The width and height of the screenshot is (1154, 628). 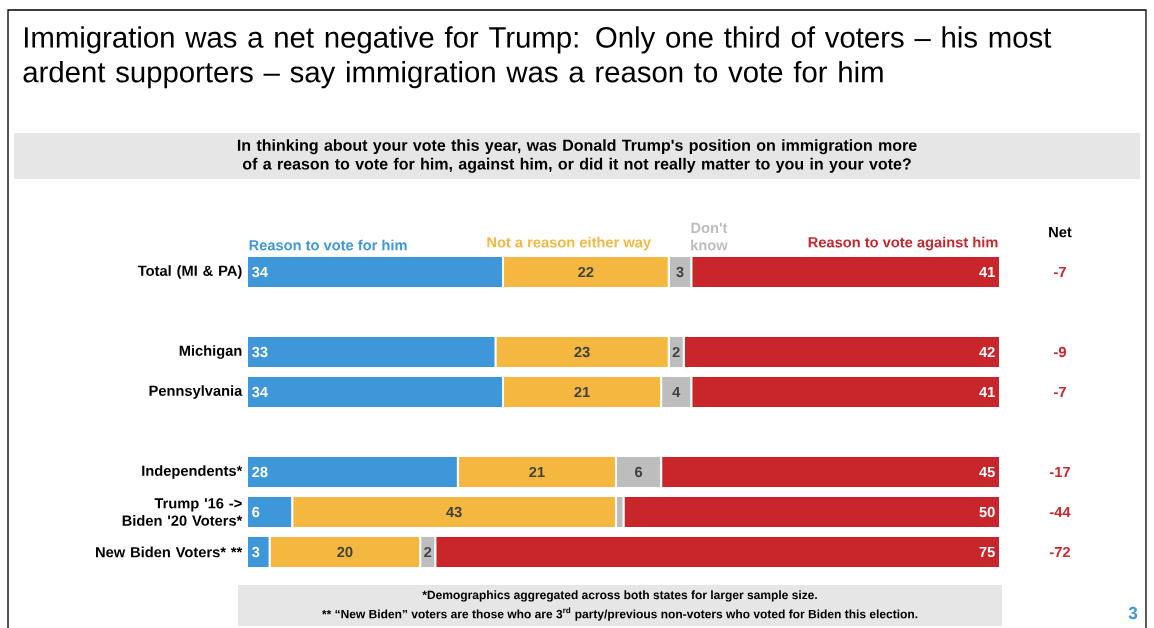 I want to click on chart-title: Immigration was a net negative for Trump: Only one third of voters – his most ardent supporters – say immigration was a reason to vote for him, so click(x=537, y=57).